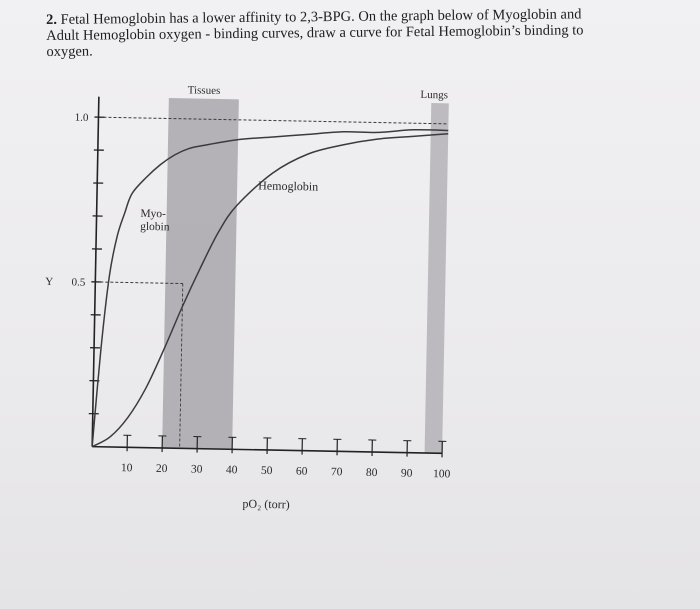 The height and width of the screenshot is (609, 700). Describe the element at coordinates (49, 282) in the screenshot. I see `y-axis-label: Y` at that location.